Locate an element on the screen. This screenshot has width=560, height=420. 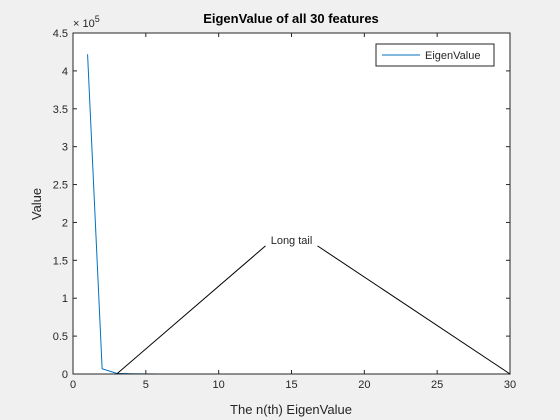
x-tick-label: 0 is located at coordinates (73, 385).